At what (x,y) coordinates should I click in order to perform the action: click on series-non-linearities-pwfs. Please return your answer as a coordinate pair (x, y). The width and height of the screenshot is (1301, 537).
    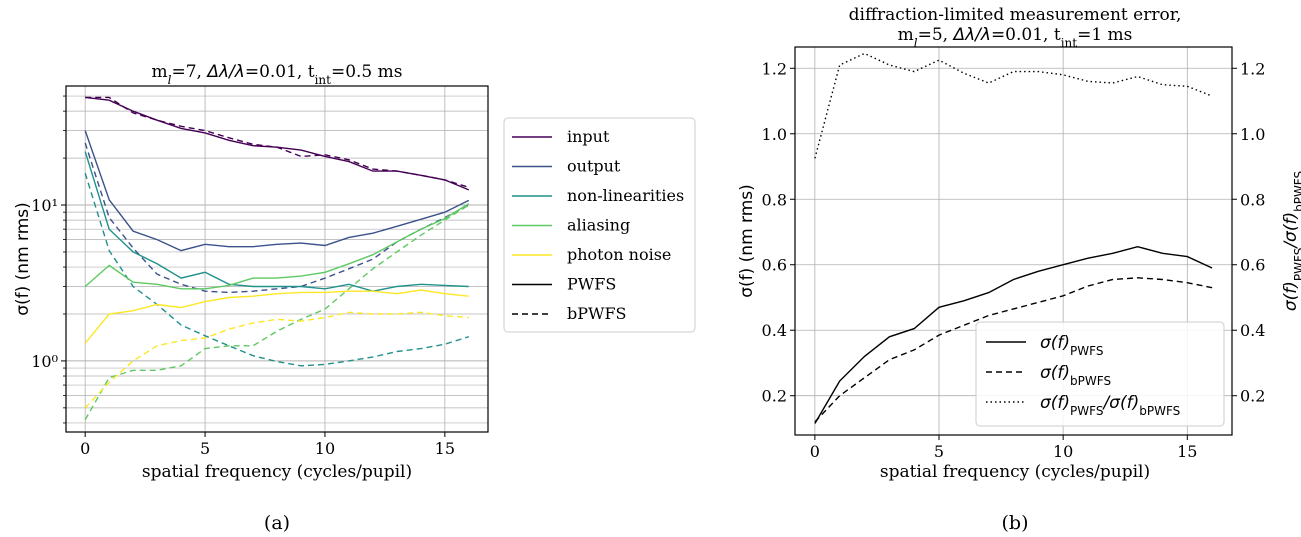
    Looking at the image, I should click on (276, 221).